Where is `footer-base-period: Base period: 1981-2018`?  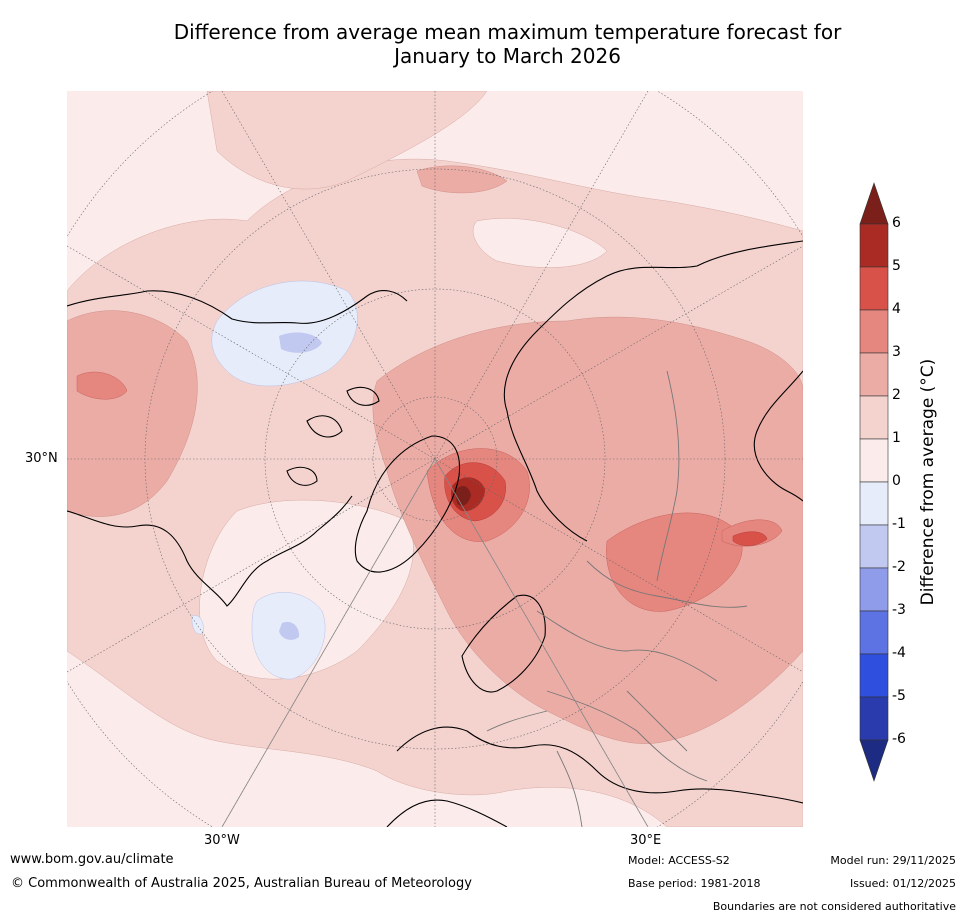
footer-base-period: Base period: 1981-2018 is located at coordinates (694, 883).